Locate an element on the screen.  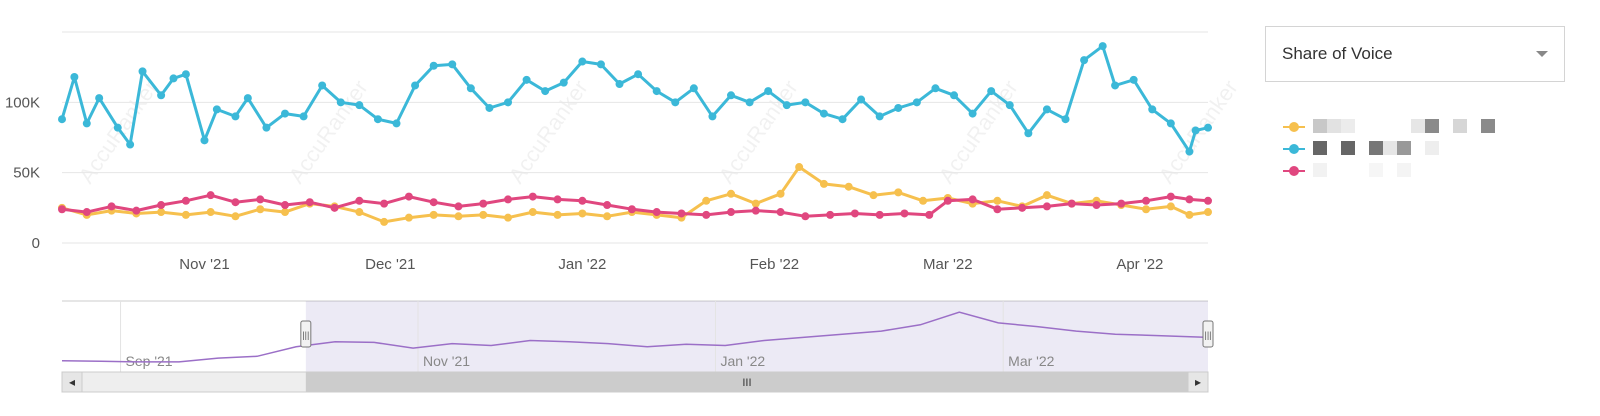
scrollbar-thumb is located at coordinates (746, 382).